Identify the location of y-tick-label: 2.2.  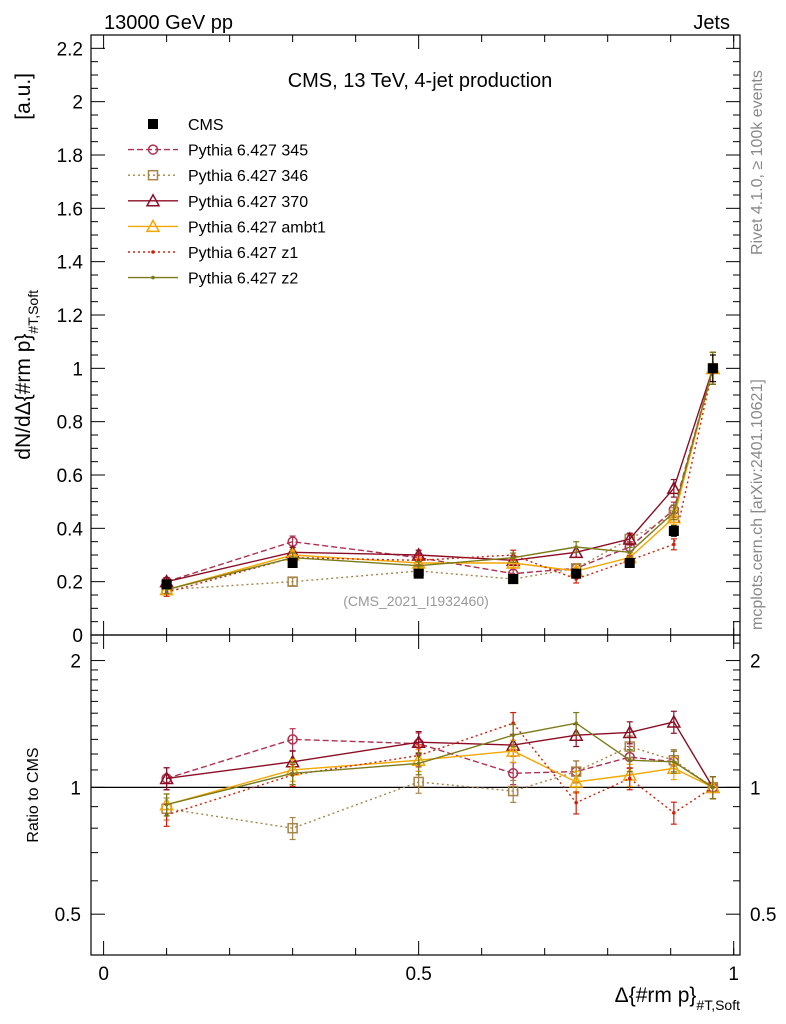
(70, 49).